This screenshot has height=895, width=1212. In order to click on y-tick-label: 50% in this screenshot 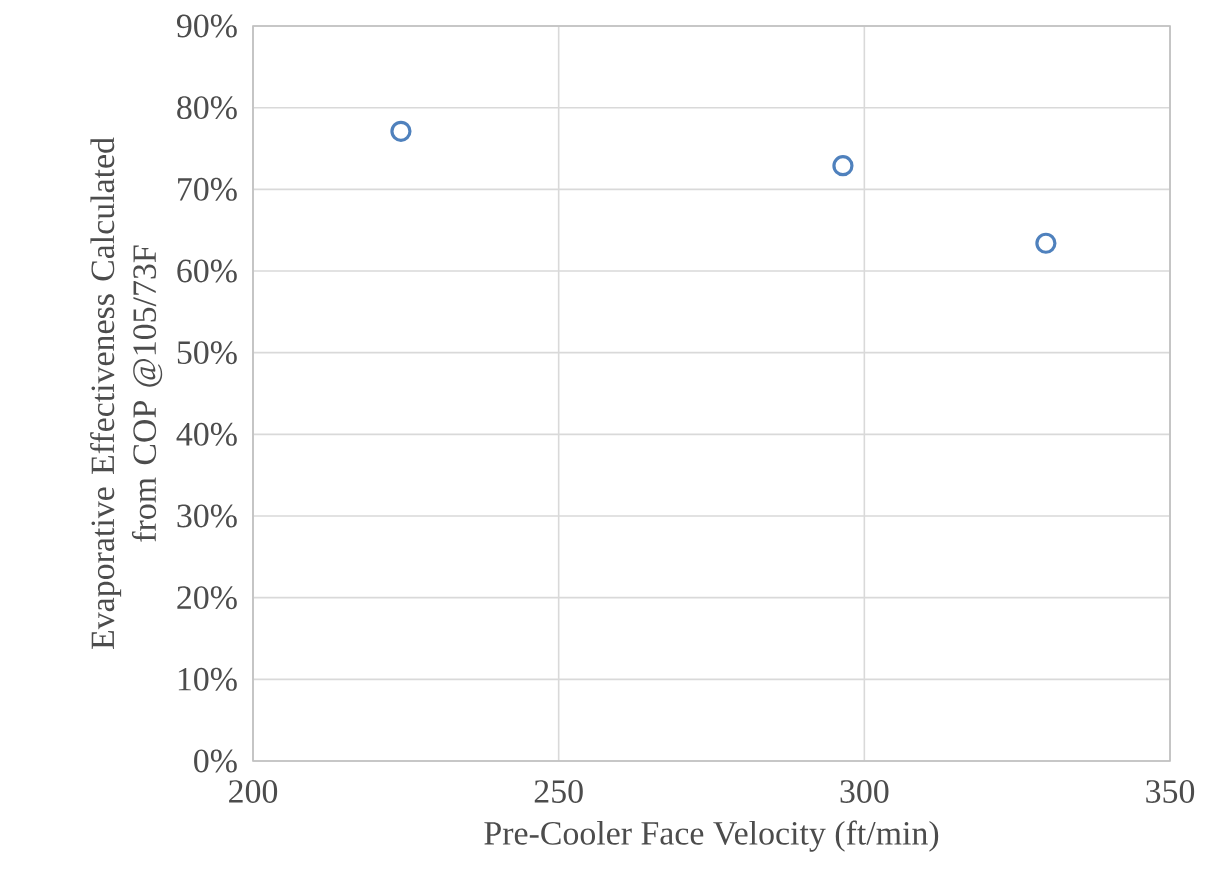, I will do `click(207, 353)`.